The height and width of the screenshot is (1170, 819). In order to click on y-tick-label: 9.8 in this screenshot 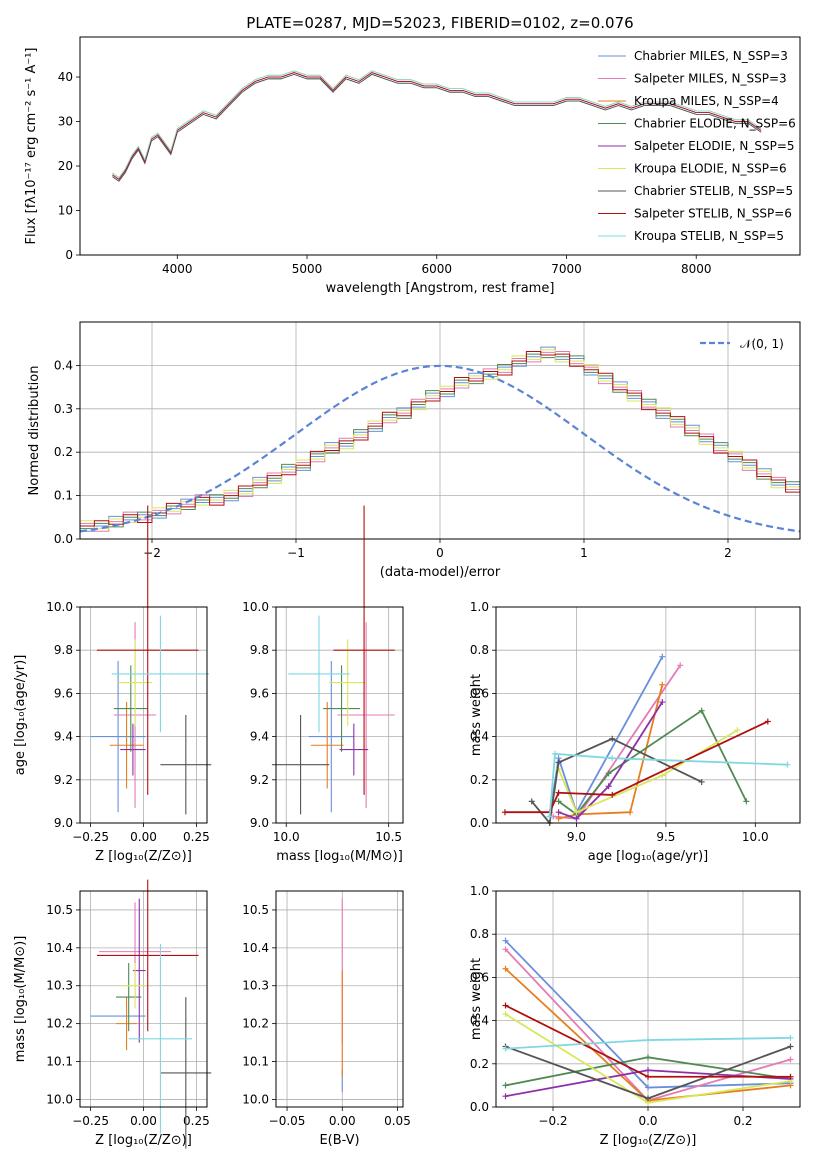, I will do `click(63, 650)`.